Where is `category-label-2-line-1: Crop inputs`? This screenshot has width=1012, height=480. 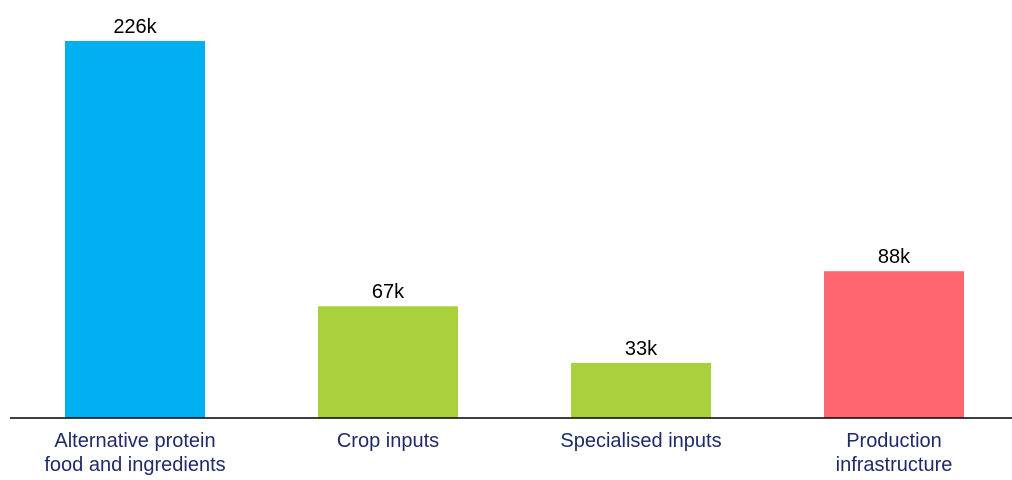 category-label-2-line-1: Crop inputs is located at coordinates (388, 441).